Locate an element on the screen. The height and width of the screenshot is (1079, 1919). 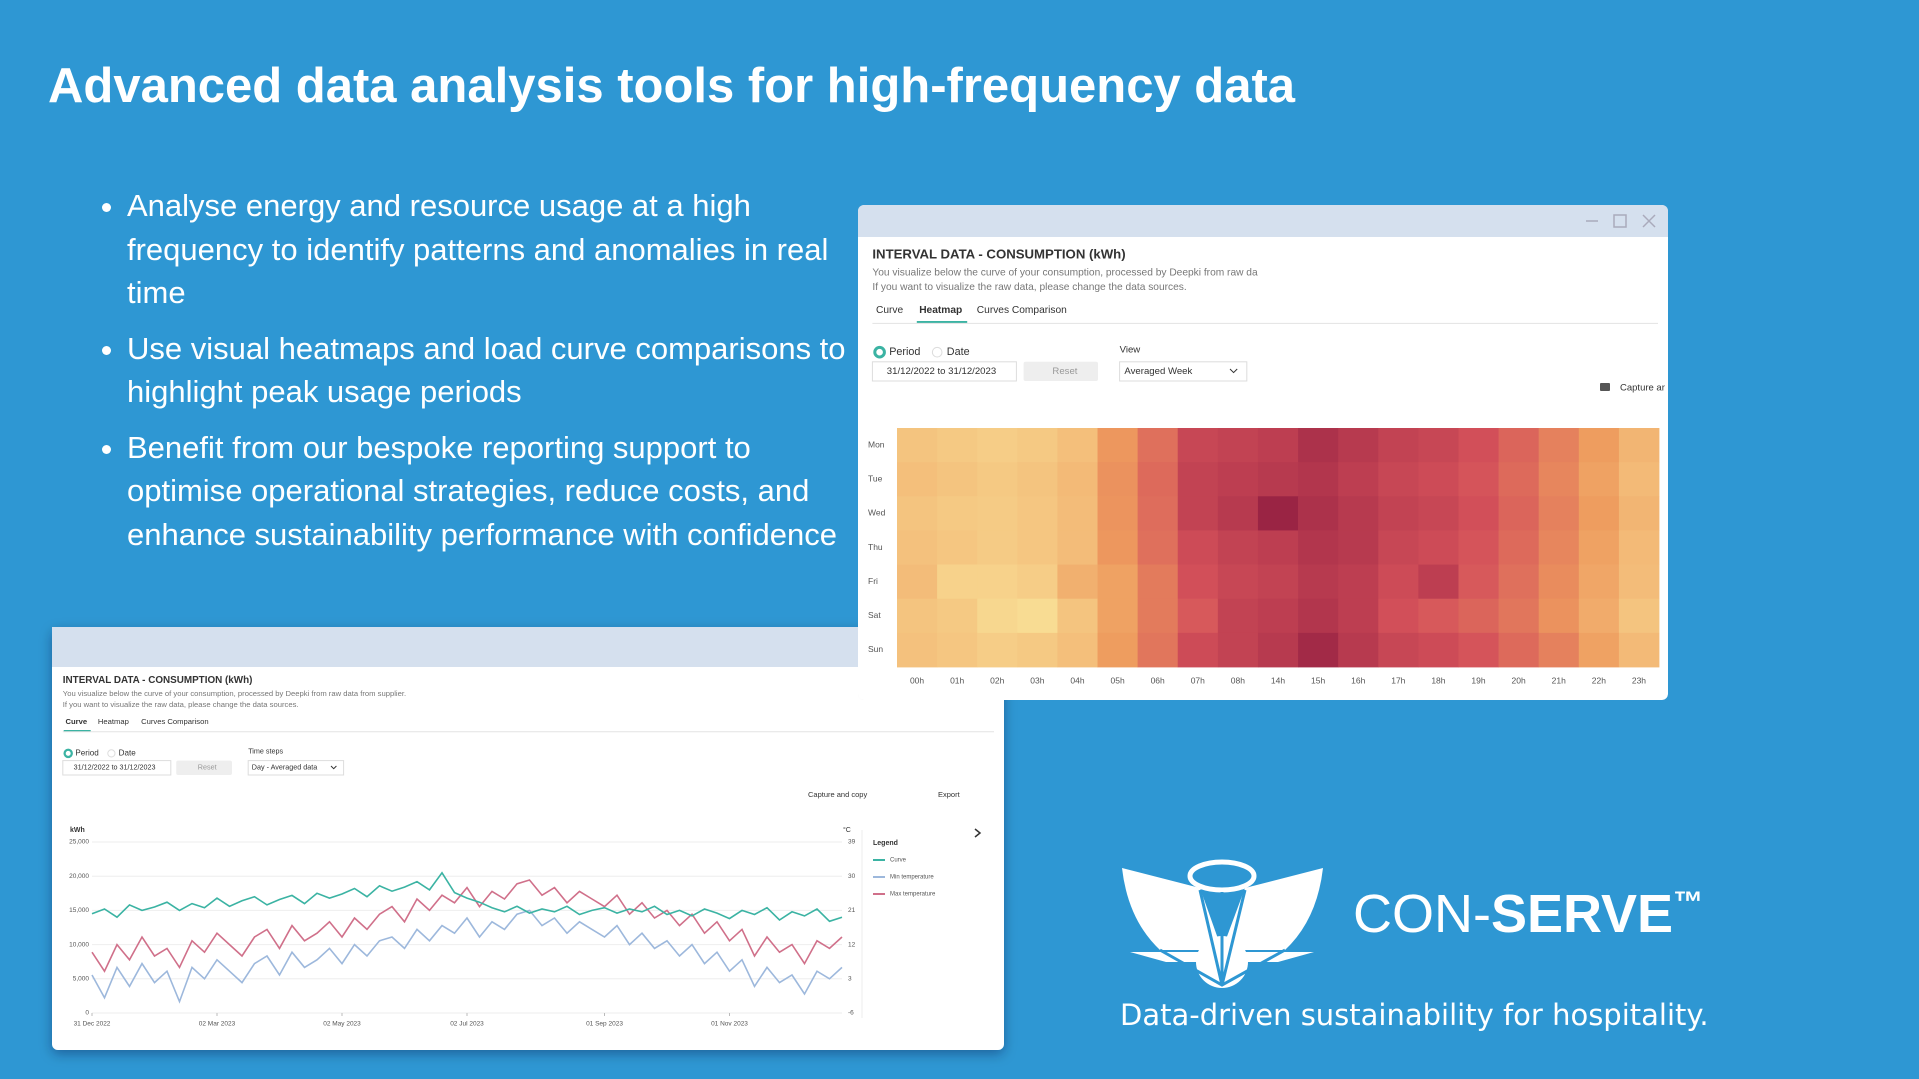
x-tick-label: 02 Mar 2023 is located at coordinates (217, 1024).